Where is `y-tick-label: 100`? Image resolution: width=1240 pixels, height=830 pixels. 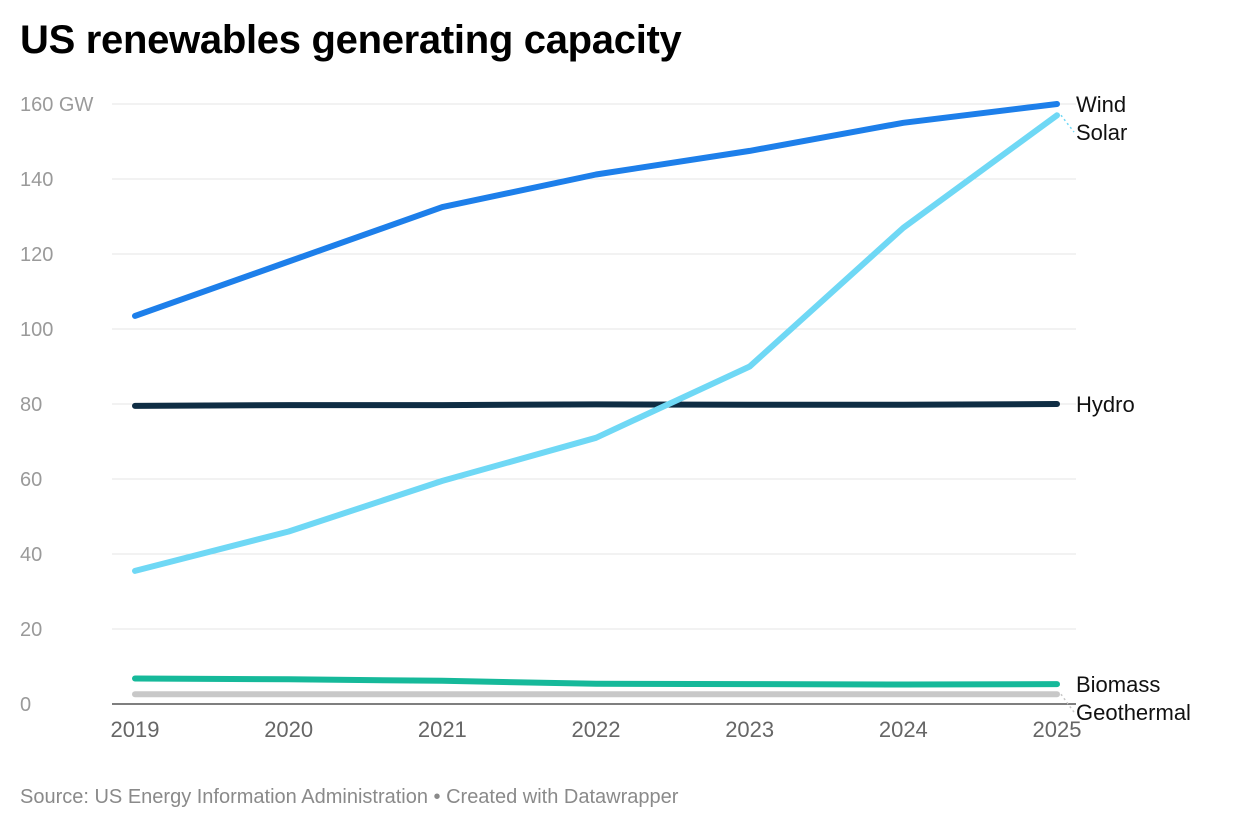
y-tick-label: 100 is located at coordinates (36, 330).